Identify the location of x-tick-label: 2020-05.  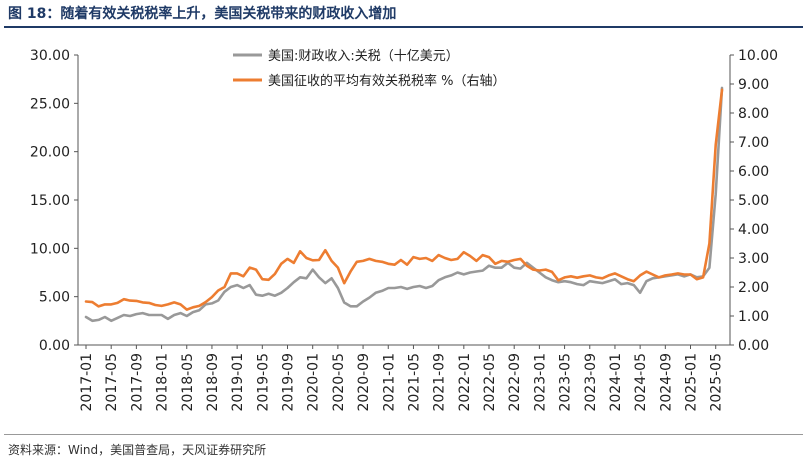
(339, 382).